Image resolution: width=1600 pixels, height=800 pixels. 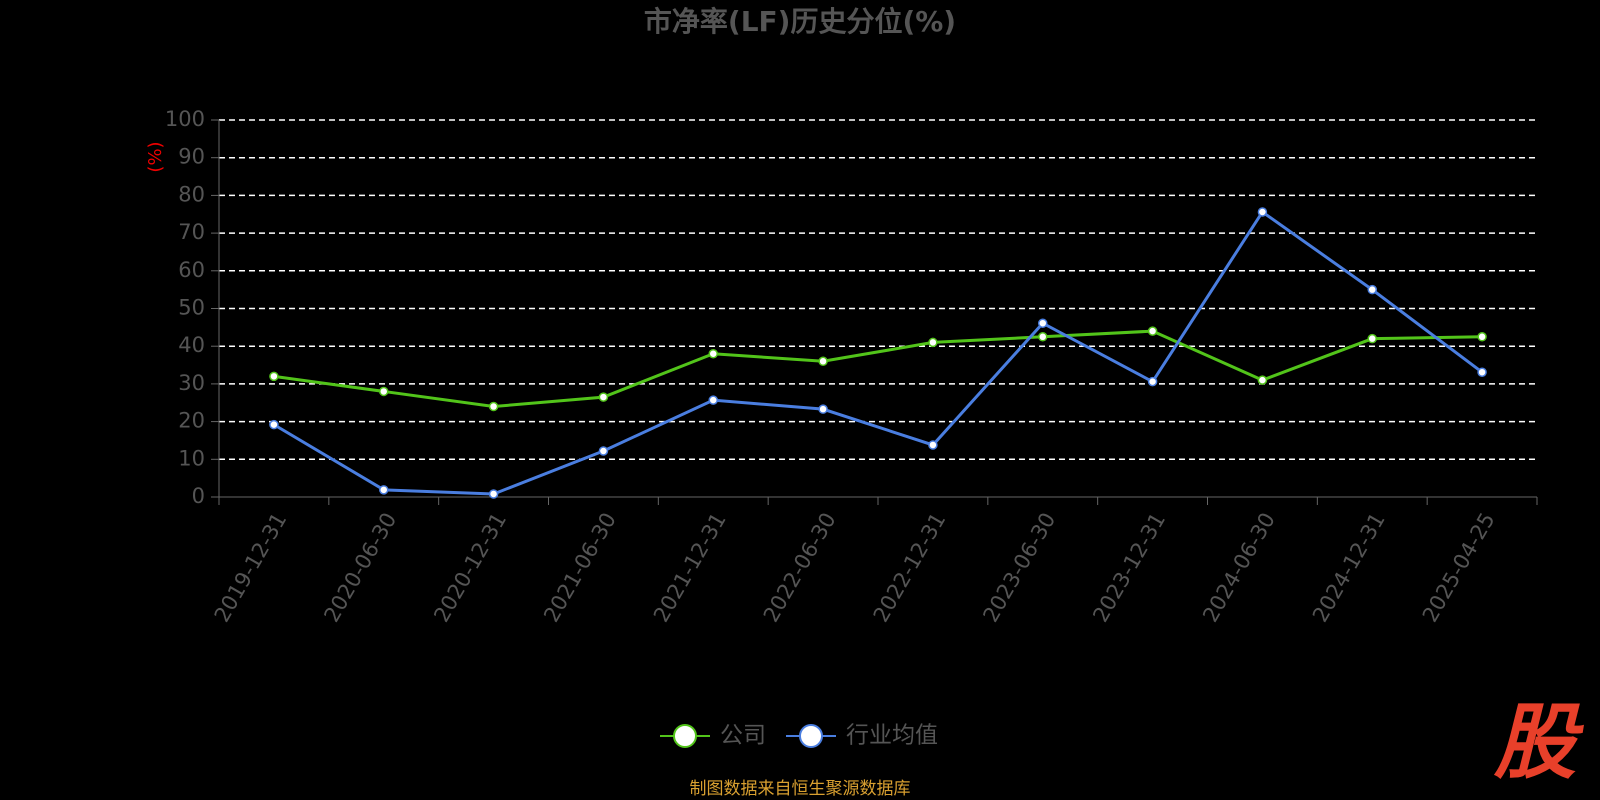 What do you see at coordinates (185, 119) in the screenshot?
I see `y-tick-label: 100` at bounding box center [185, 119].